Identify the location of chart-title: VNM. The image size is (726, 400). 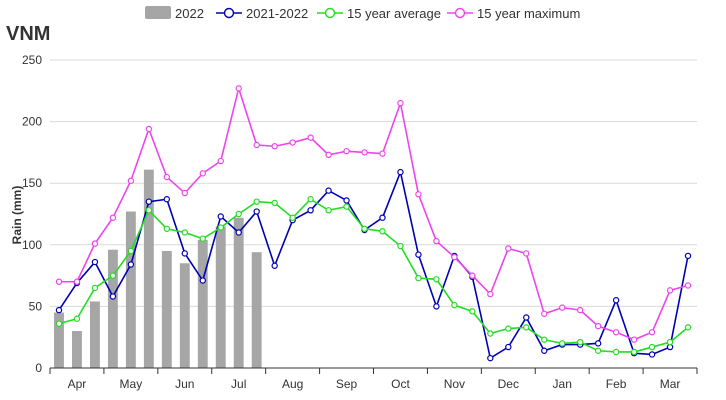
(28, 34).